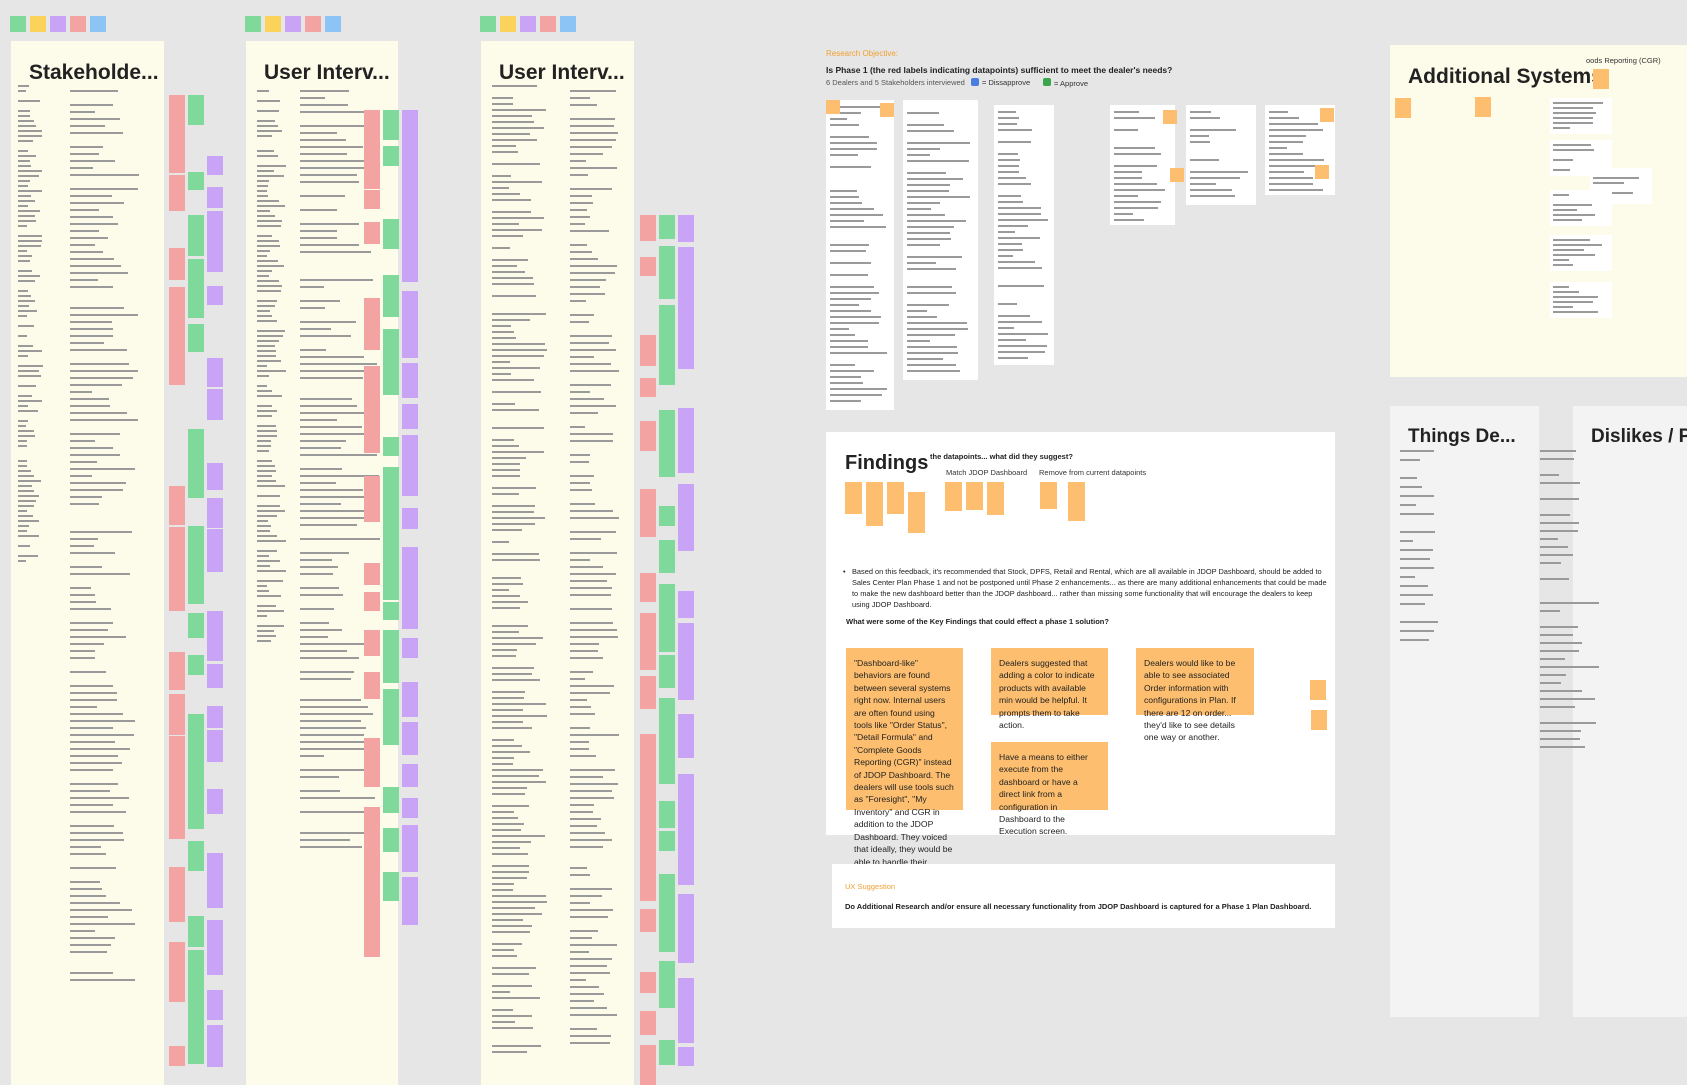  Describe the element at coordinates (975, 82) in the screenshot. I see `thumb-down-icon` at that location.